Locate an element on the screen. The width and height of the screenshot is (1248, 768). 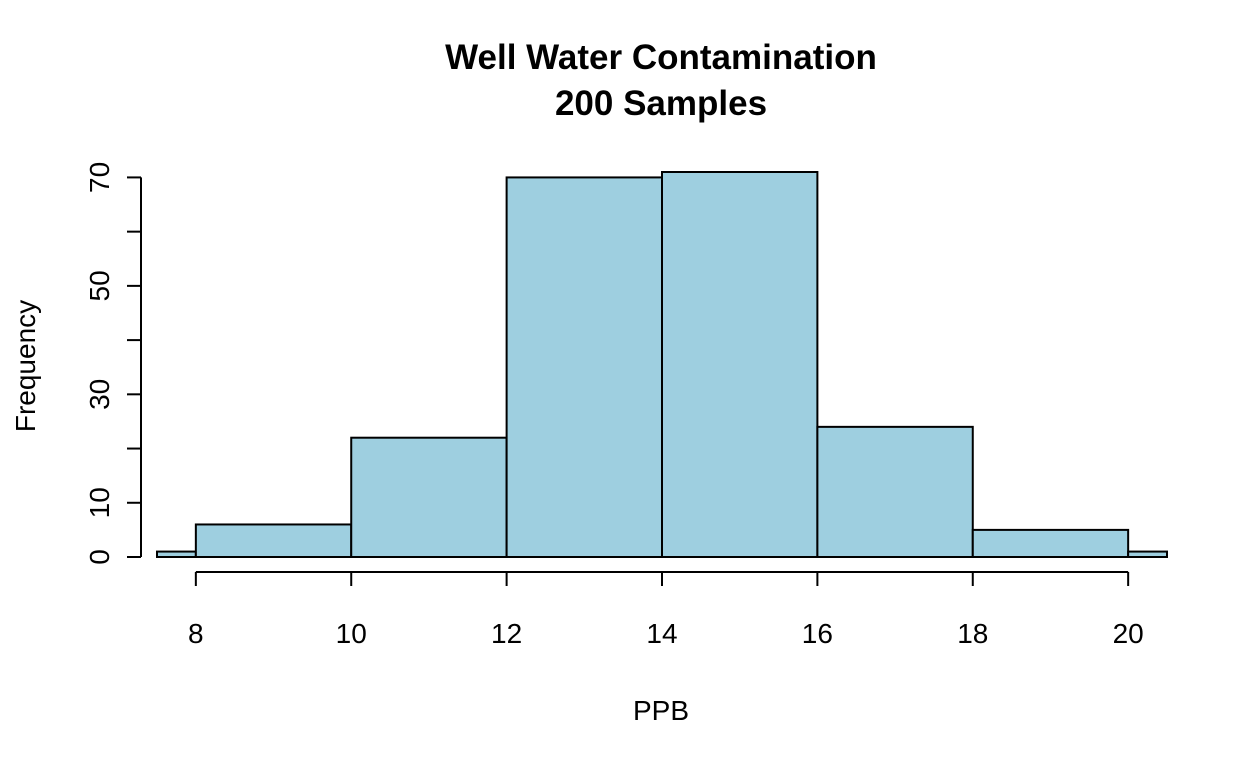
x-tick-label: 10 is located at coordinates (351, 633).